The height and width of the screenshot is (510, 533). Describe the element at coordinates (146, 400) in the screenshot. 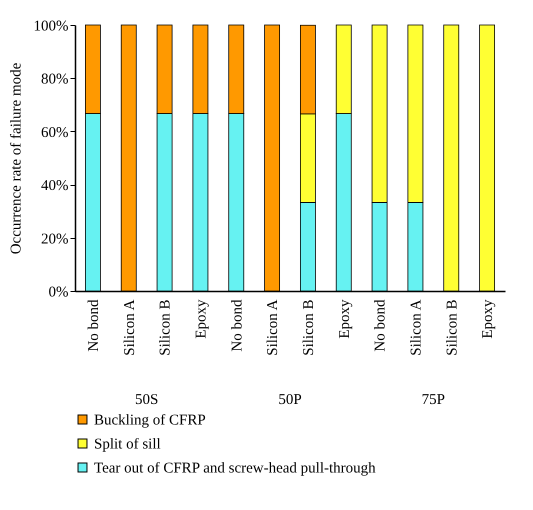

I see `text: 50S` at that location.